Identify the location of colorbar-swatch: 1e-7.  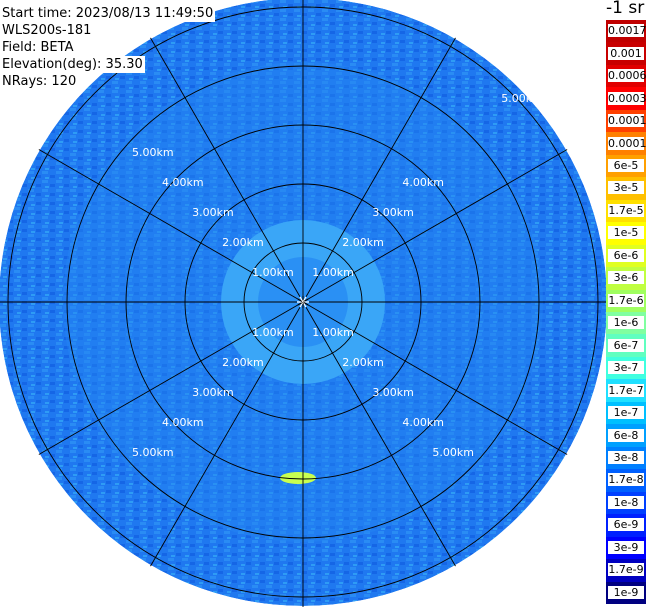
(626, 413).